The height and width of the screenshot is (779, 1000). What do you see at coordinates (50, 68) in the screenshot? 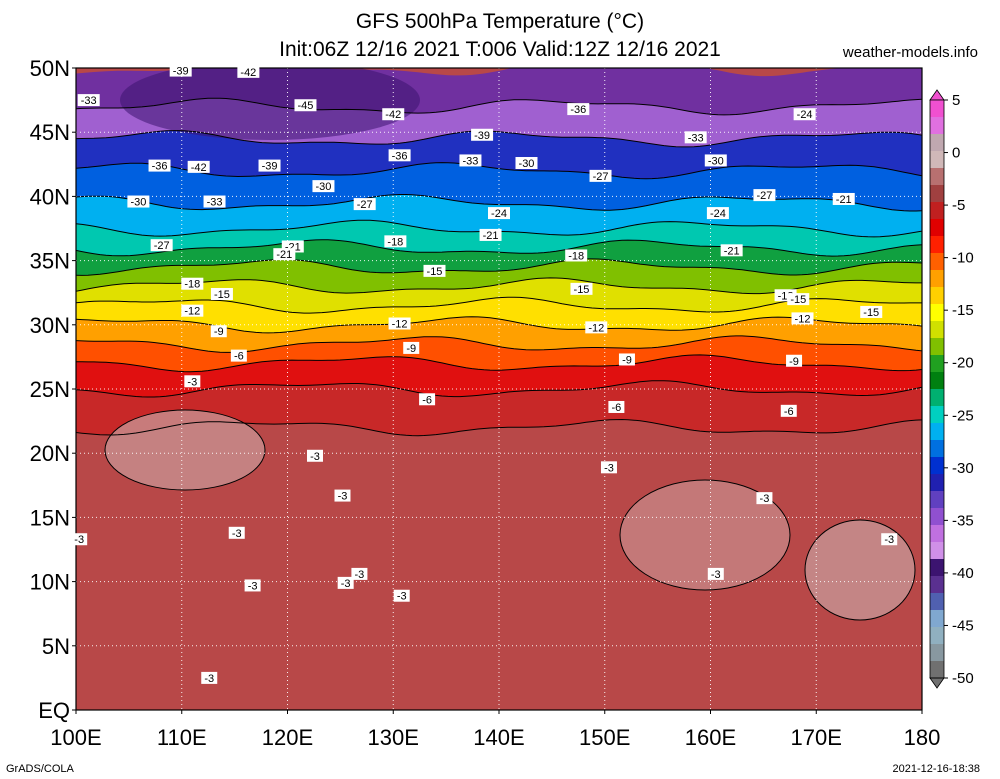
I see `lat-label: 50N` at bounding box center [50, 68].